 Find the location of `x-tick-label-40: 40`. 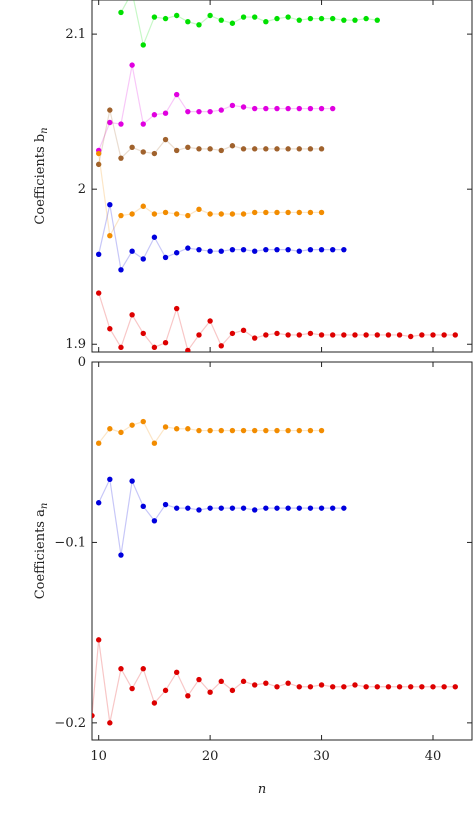

x-tick-label-40: 40 is located at coordinates (433, 756).